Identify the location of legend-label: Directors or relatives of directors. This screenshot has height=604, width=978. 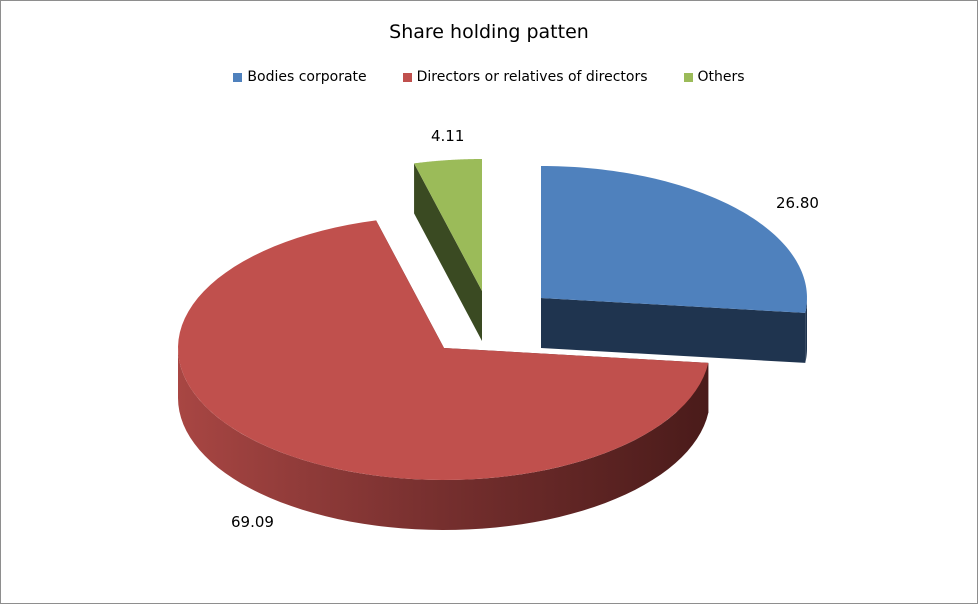
(532, 77).